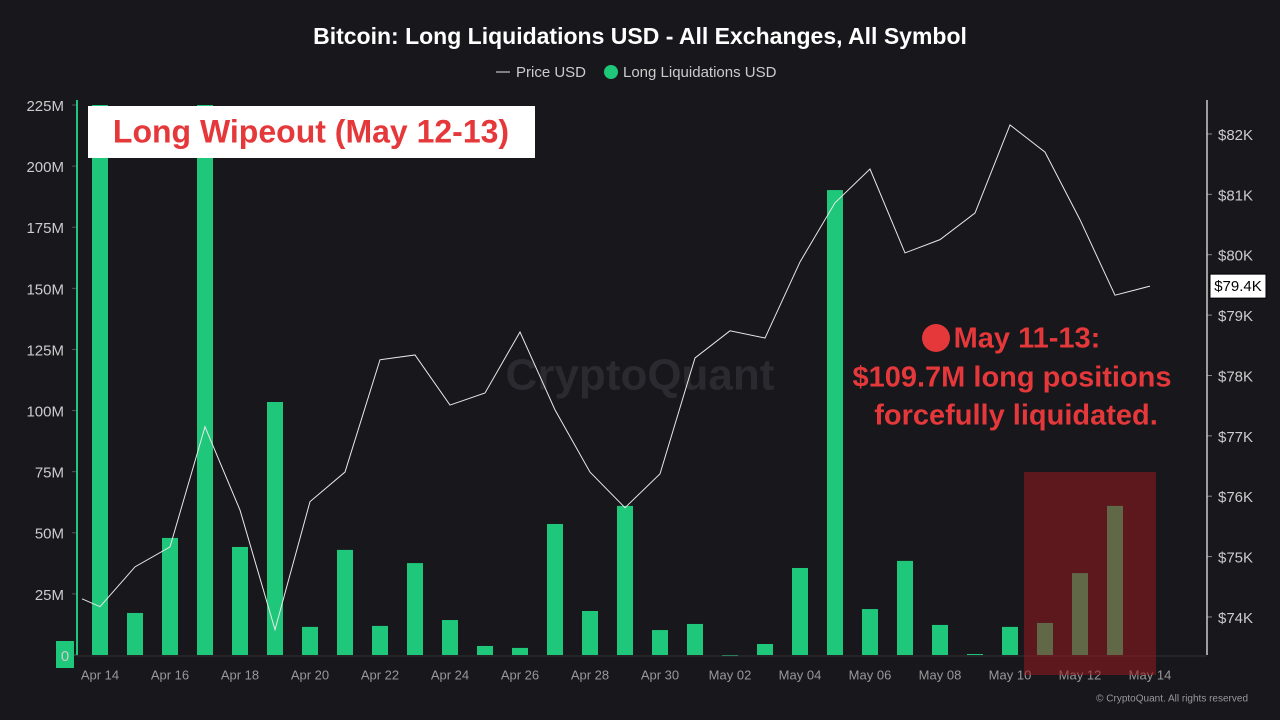 Image resolution: width=1280 pixels, height=720 pixels. What do you see at coordinates (611, 72) in the screenshot?
I see `legend-dot` at bounding box center [611, 72].